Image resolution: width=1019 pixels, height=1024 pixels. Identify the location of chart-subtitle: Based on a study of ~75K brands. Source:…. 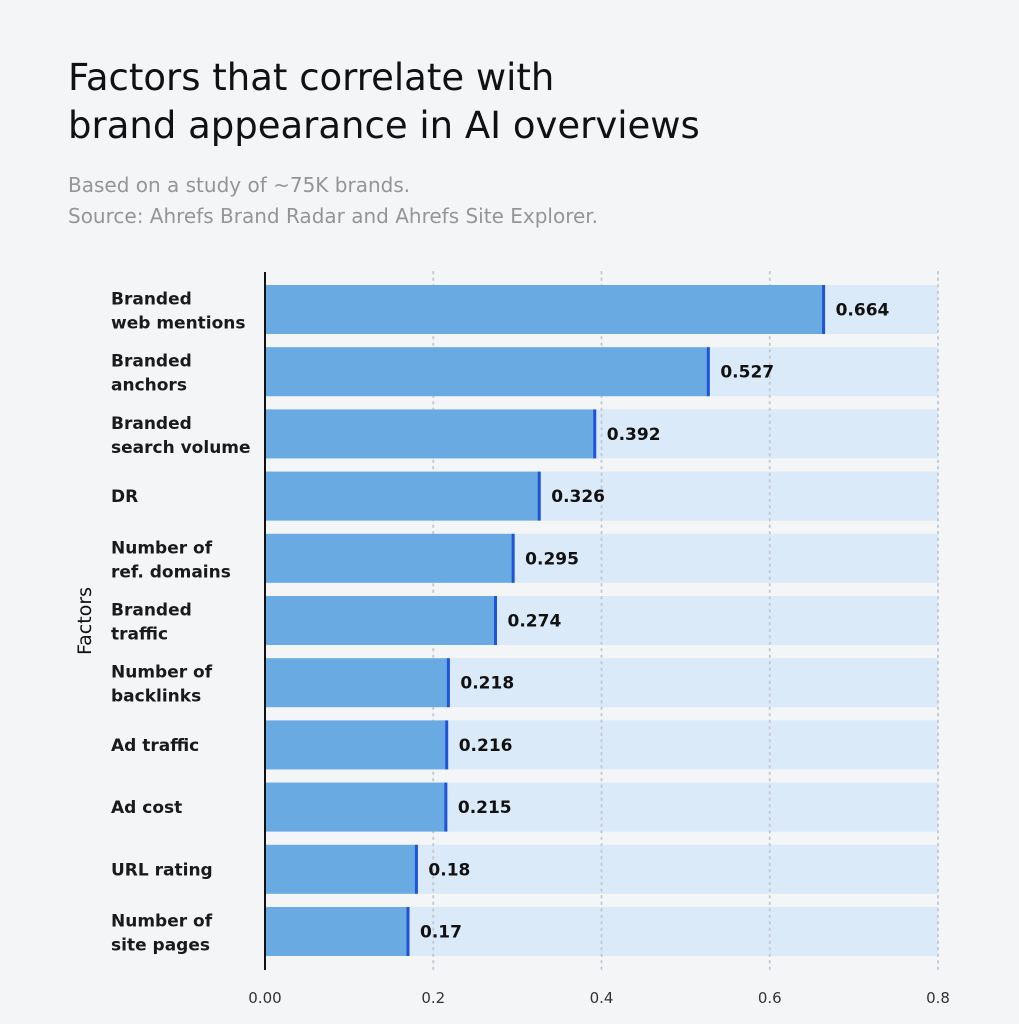
(518, 201).